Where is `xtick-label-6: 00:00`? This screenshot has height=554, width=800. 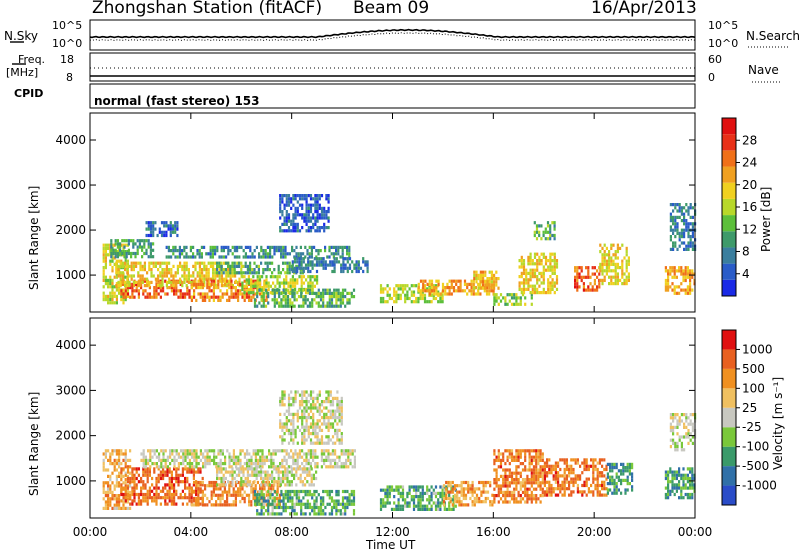
xtick-label-6: 00:00 is located at coordinates (695, 532).